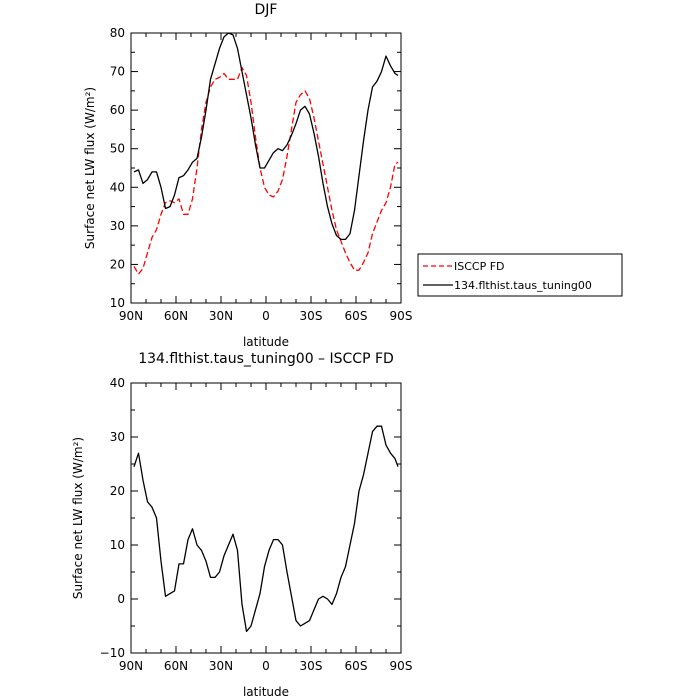  Describe the element at coordinates (356, 316) in the screenshot. I see `top-x-tick-label: 60S` at that location.